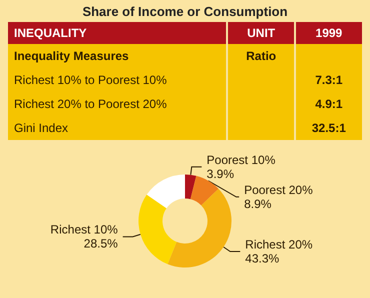 This screenshot has height=298, width=370. I want to click on text: Gini Index, so click(41, 128).